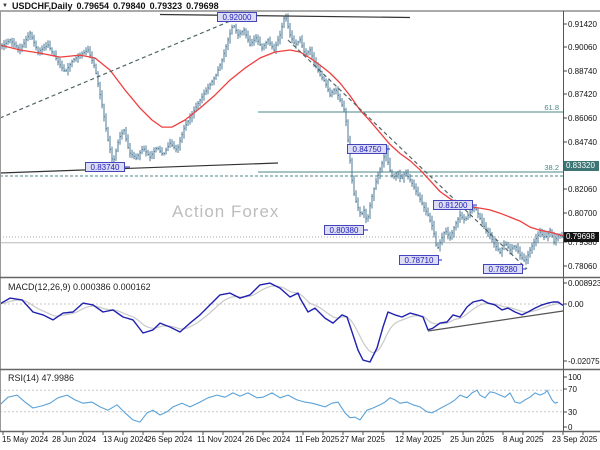 This screenshot has width=600, height=450. Describe the element at coordinates (170, 439) in the screenshot. I see `time-axis-date: 26 Sep 2024` at that location.